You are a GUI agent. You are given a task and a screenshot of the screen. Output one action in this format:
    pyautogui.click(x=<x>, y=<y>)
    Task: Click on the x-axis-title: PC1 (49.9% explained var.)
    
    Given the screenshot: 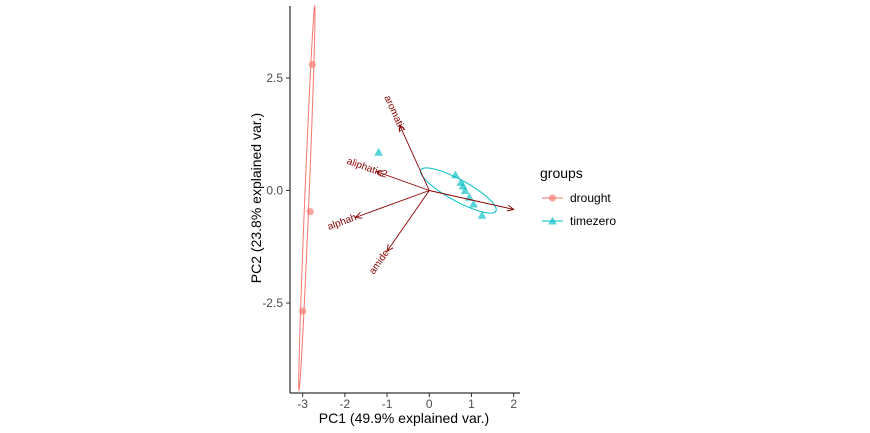 What is the action you would take?
    pyautogui.click(x=404, y=418)
    